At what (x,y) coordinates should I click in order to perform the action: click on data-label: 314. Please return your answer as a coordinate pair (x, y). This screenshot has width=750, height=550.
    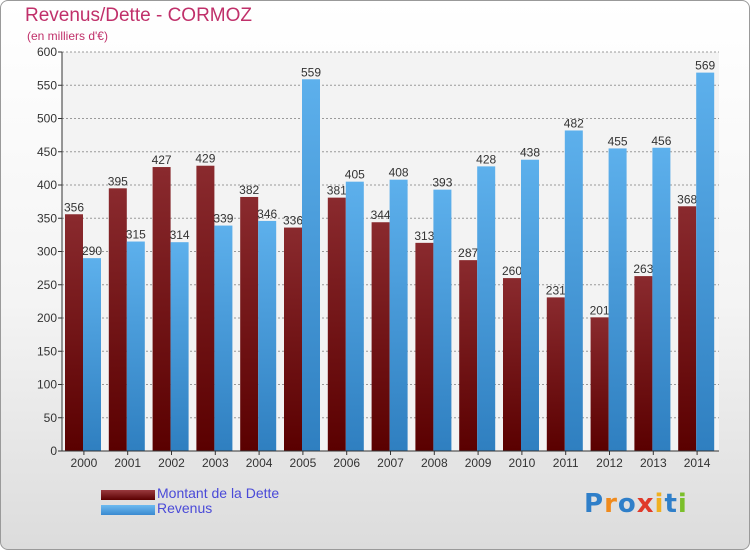
    Looking at the image, I should click on (180, 235).